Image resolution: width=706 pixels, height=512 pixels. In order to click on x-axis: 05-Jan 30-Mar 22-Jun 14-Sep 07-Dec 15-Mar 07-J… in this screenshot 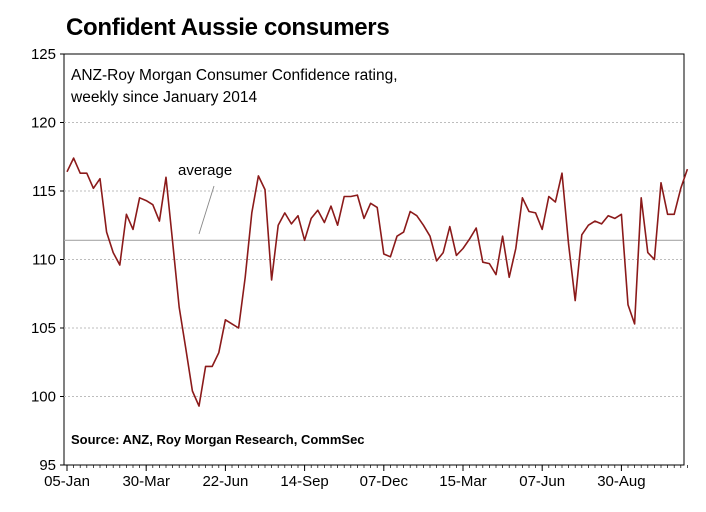, I will do `click(366, 477)`.